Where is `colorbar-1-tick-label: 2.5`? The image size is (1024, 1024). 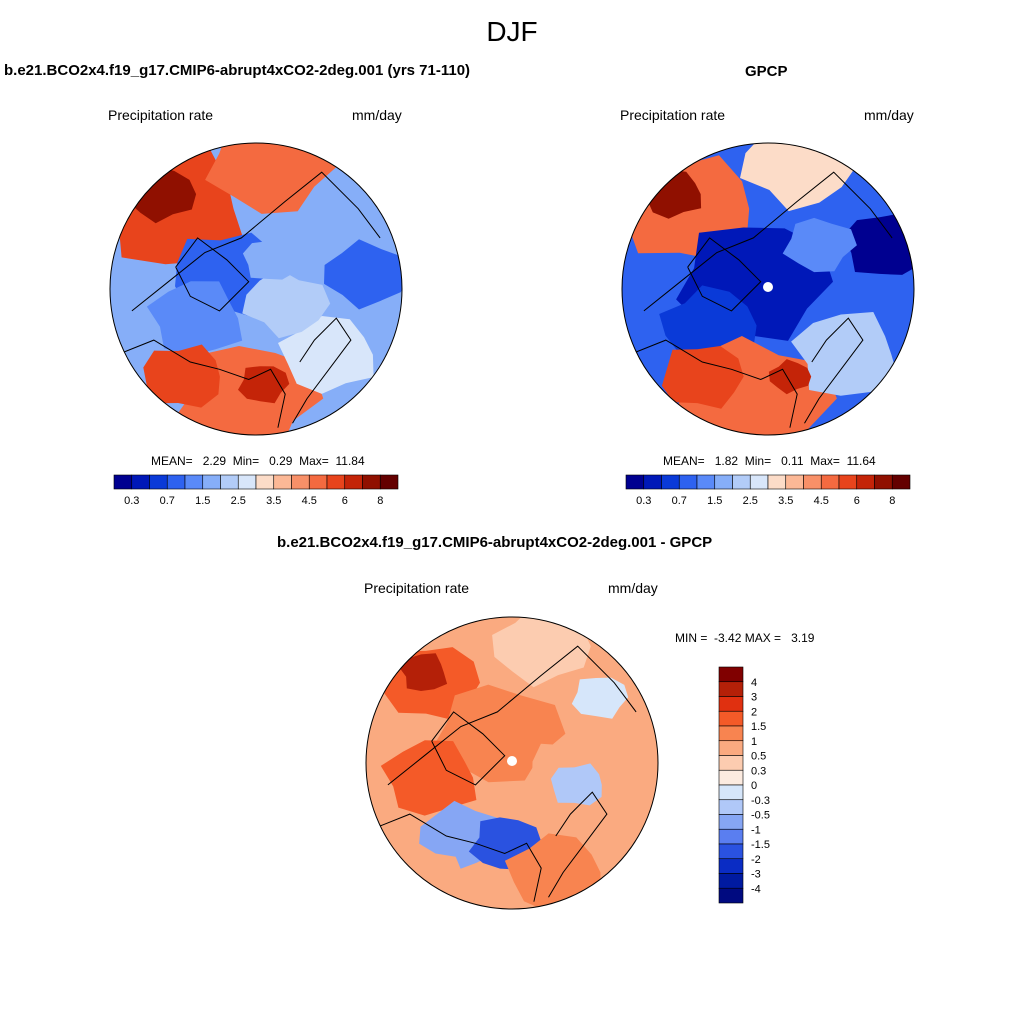
colorbar-1-tick-label: 2.5 is located at coordinates (238, 501).